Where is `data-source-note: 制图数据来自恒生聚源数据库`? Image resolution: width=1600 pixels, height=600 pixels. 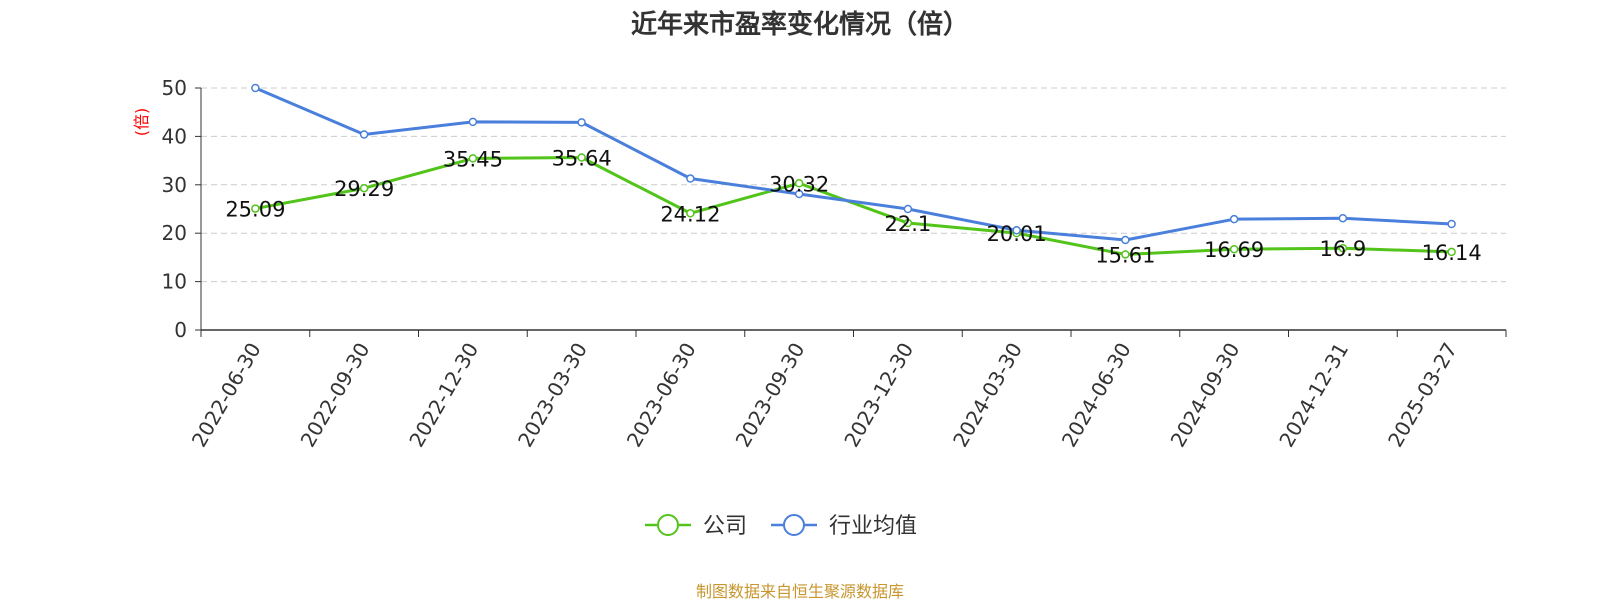 data-source-note: 制图数据来自恒生聚源数据库 is located at coordinates (799, 591).